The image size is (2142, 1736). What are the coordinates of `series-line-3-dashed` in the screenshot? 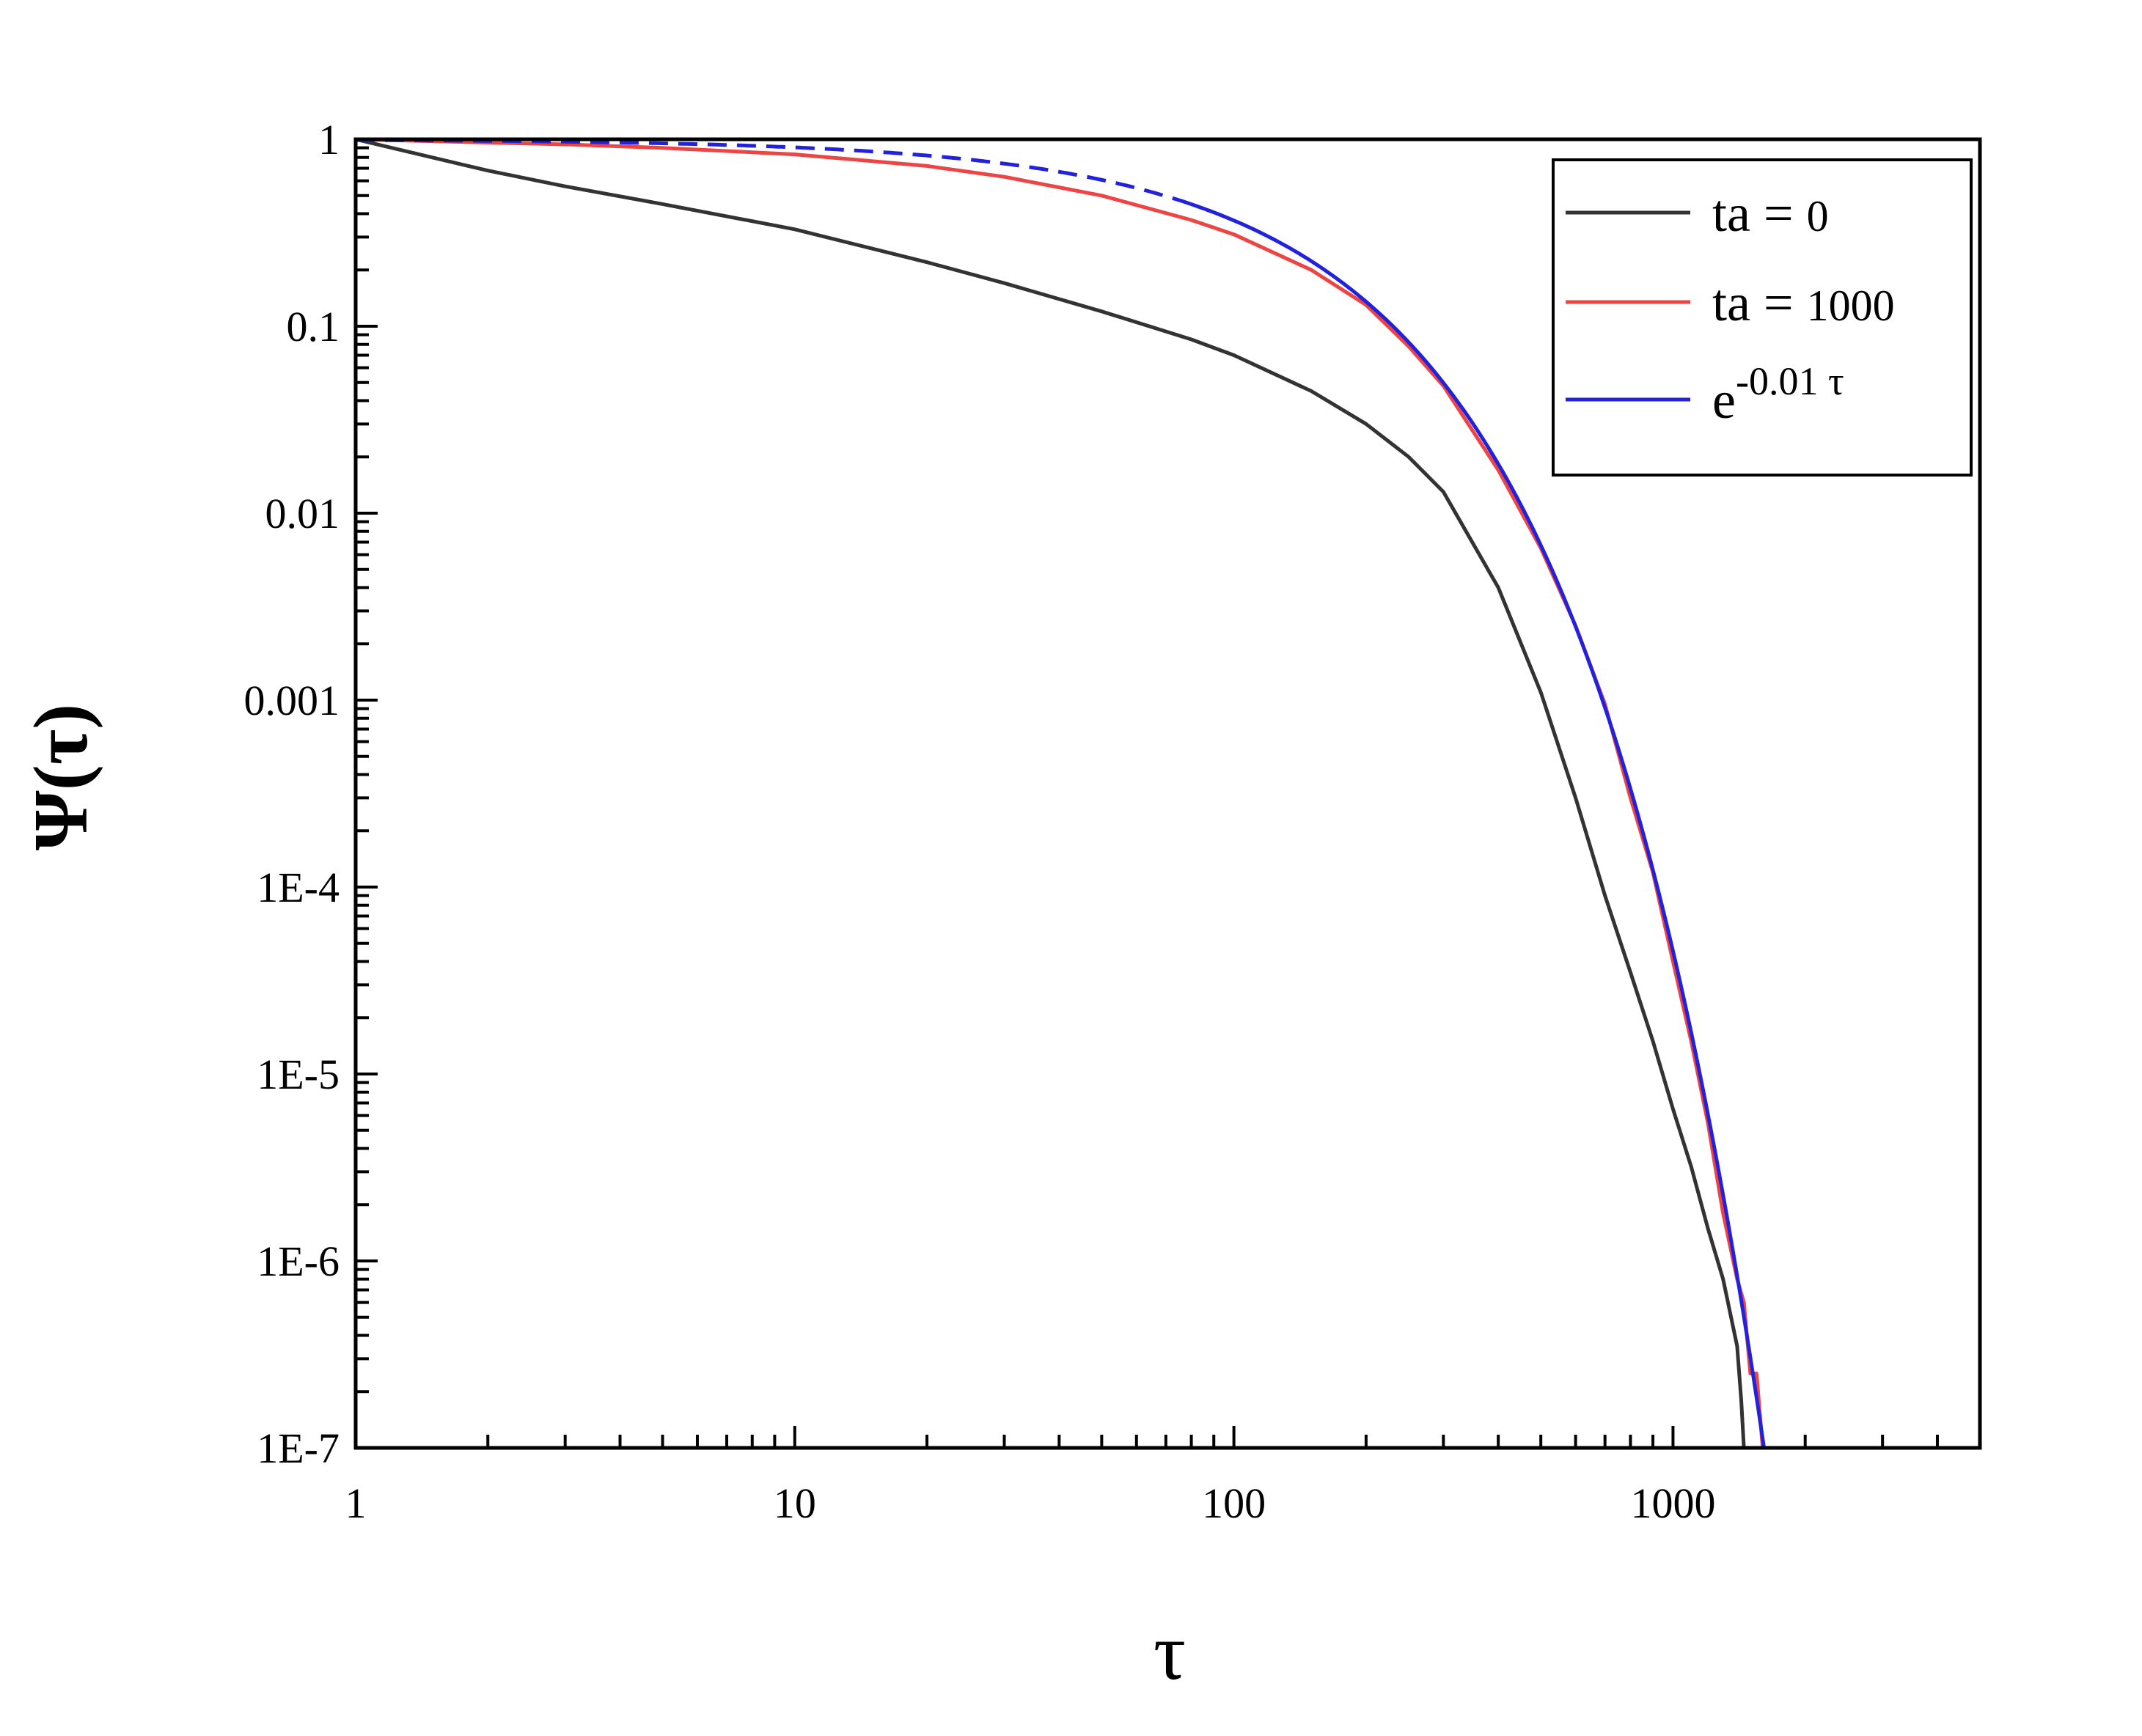 It's located at (774, 172).